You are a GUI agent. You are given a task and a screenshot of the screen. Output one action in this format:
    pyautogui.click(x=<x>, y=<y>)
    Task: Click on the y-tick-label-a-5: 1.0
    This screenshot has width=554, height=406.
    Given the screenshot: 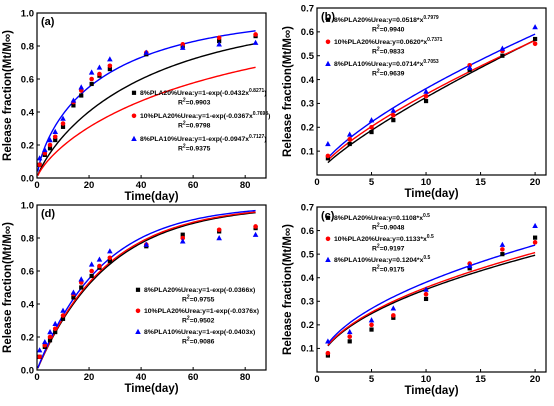 What is the action you would take?
    pyautogui.click(x=27, y=13)
    